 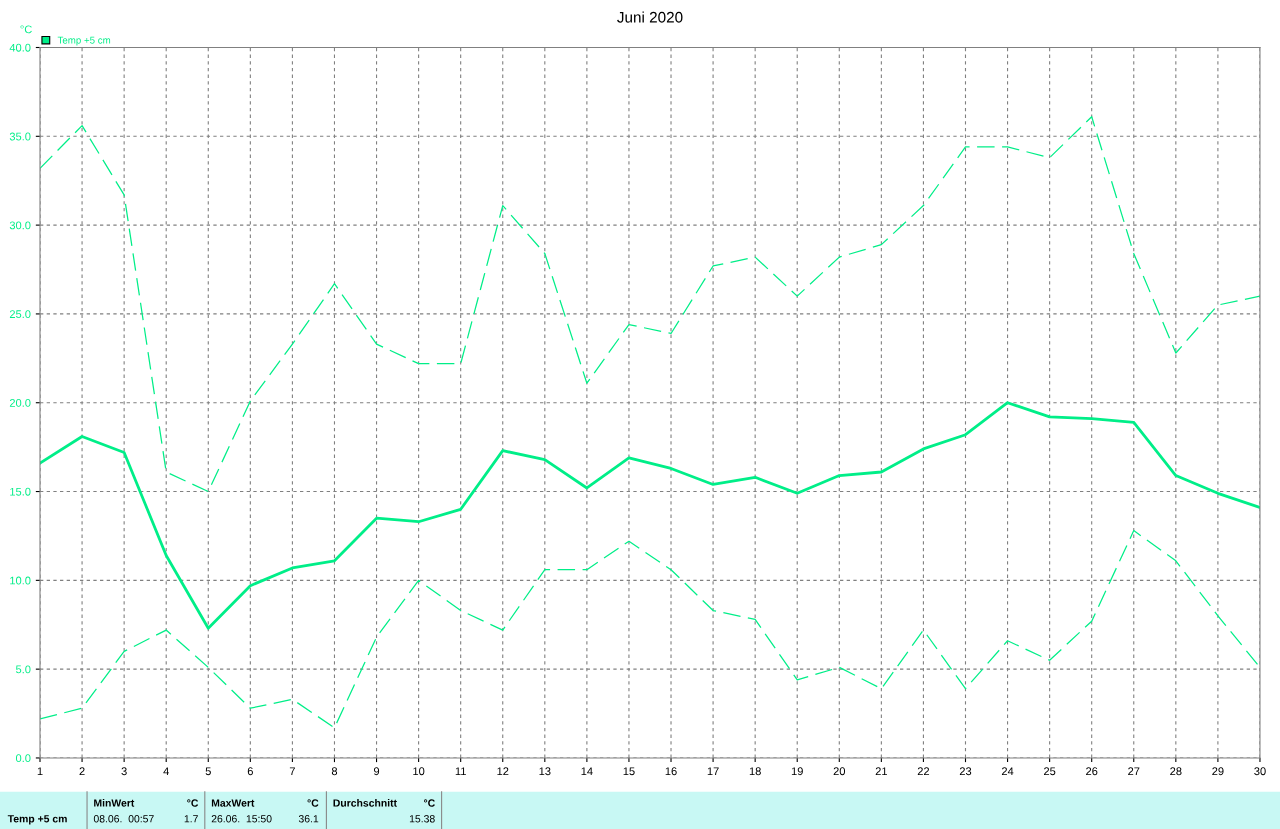 What do you see at coordinates (422, 819) in the screenshot?
I see `text: 15.38` at bounding box center [422, 819].